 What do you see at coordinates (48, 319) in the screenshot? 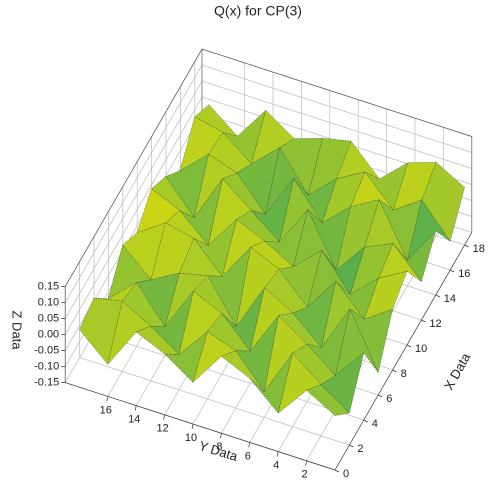
I see `z-tick-label: 0.05` at bounding box center [48, 319].